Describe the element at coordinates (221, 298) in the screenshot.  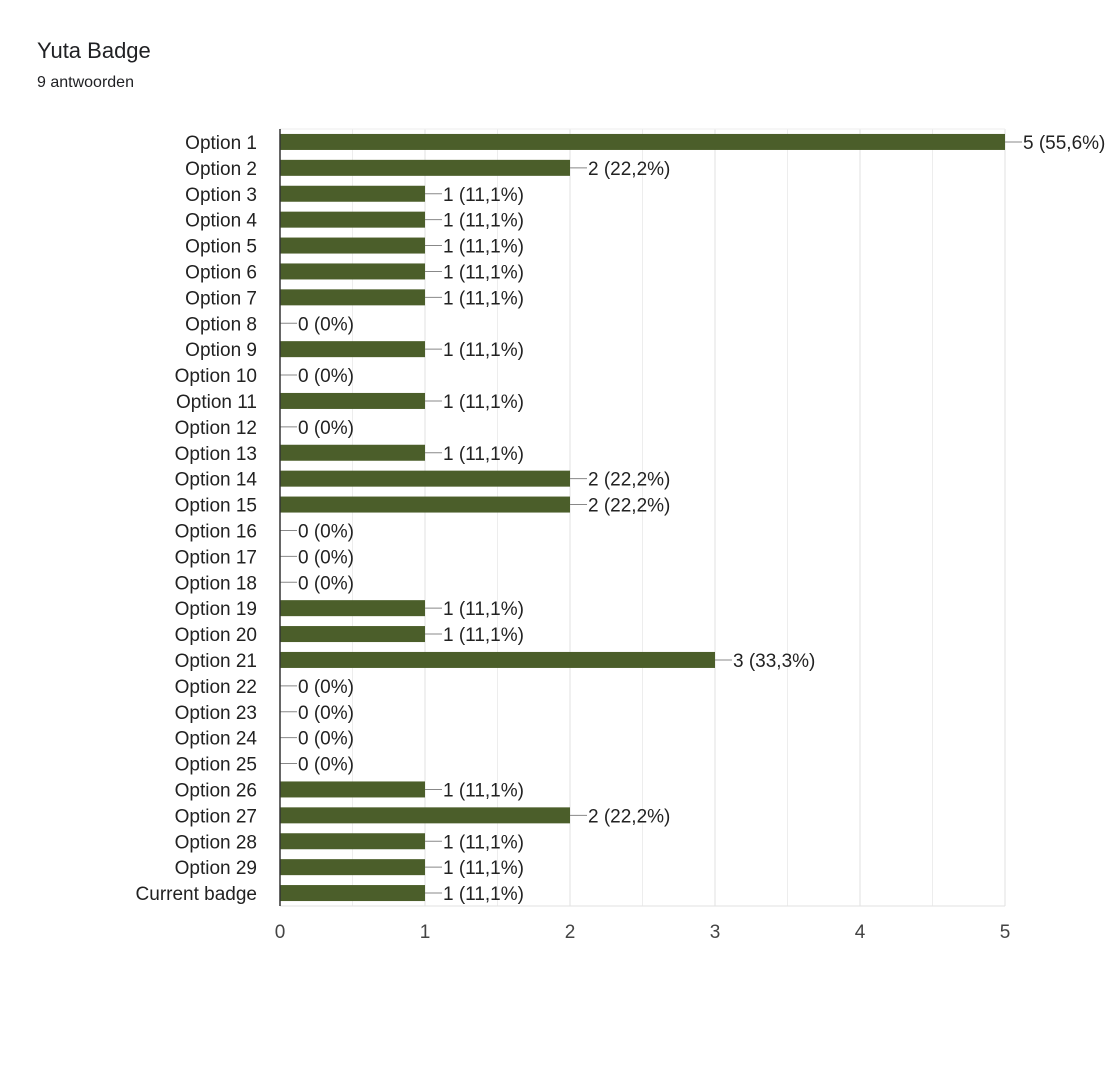
I see `category-label: Option 7` at that location.